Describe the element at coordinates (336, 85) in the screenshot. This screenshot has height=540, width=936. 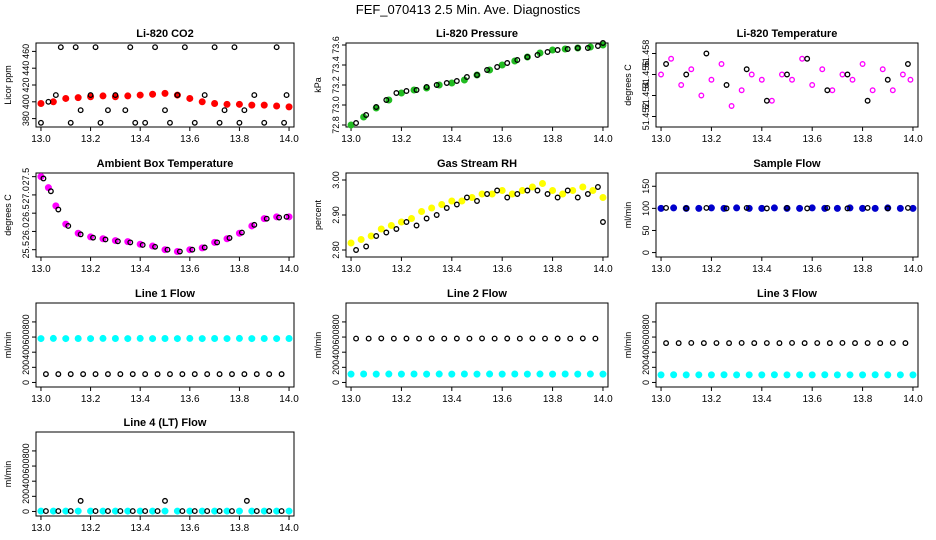
I see `y-tick-label: 73.2` at that location.